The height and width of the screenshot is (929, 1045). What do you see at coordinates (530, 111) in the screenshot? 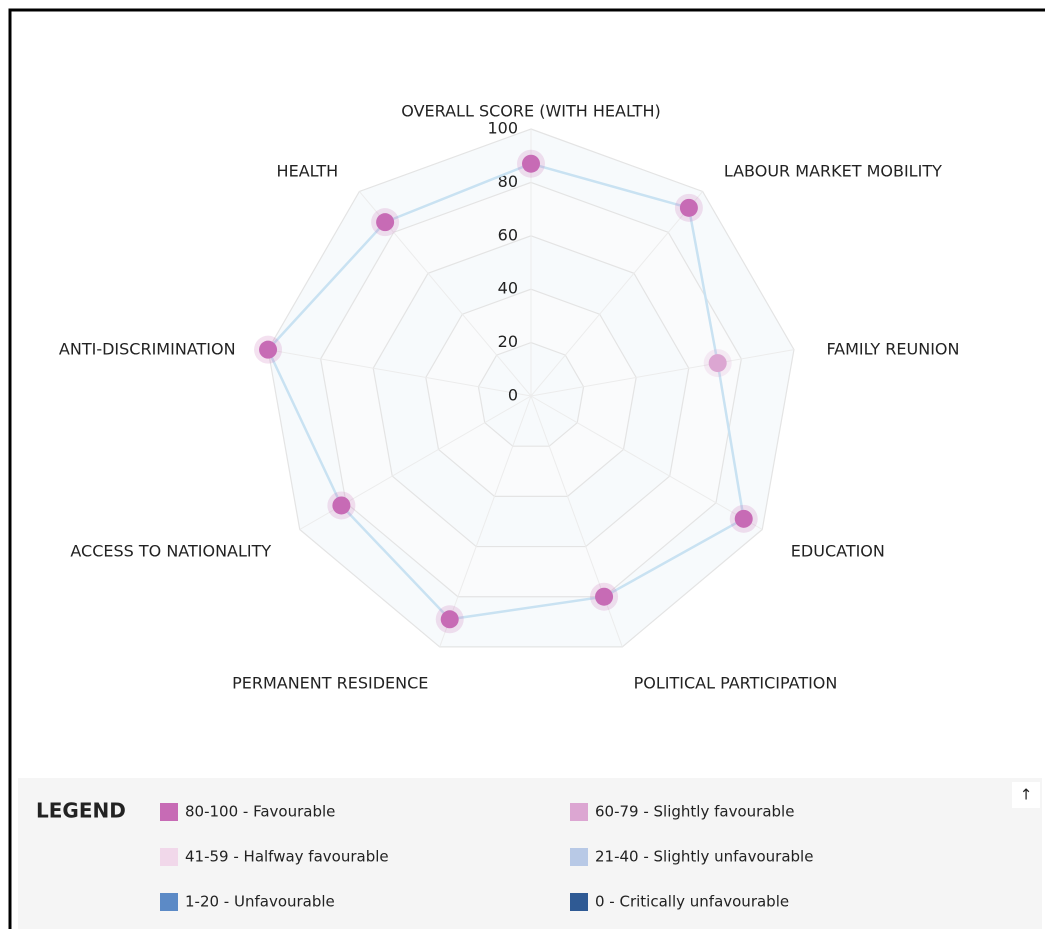
I see `category-label: OVERALL SCORE (WITH HEALTH)` at bounding box center [530, 111].